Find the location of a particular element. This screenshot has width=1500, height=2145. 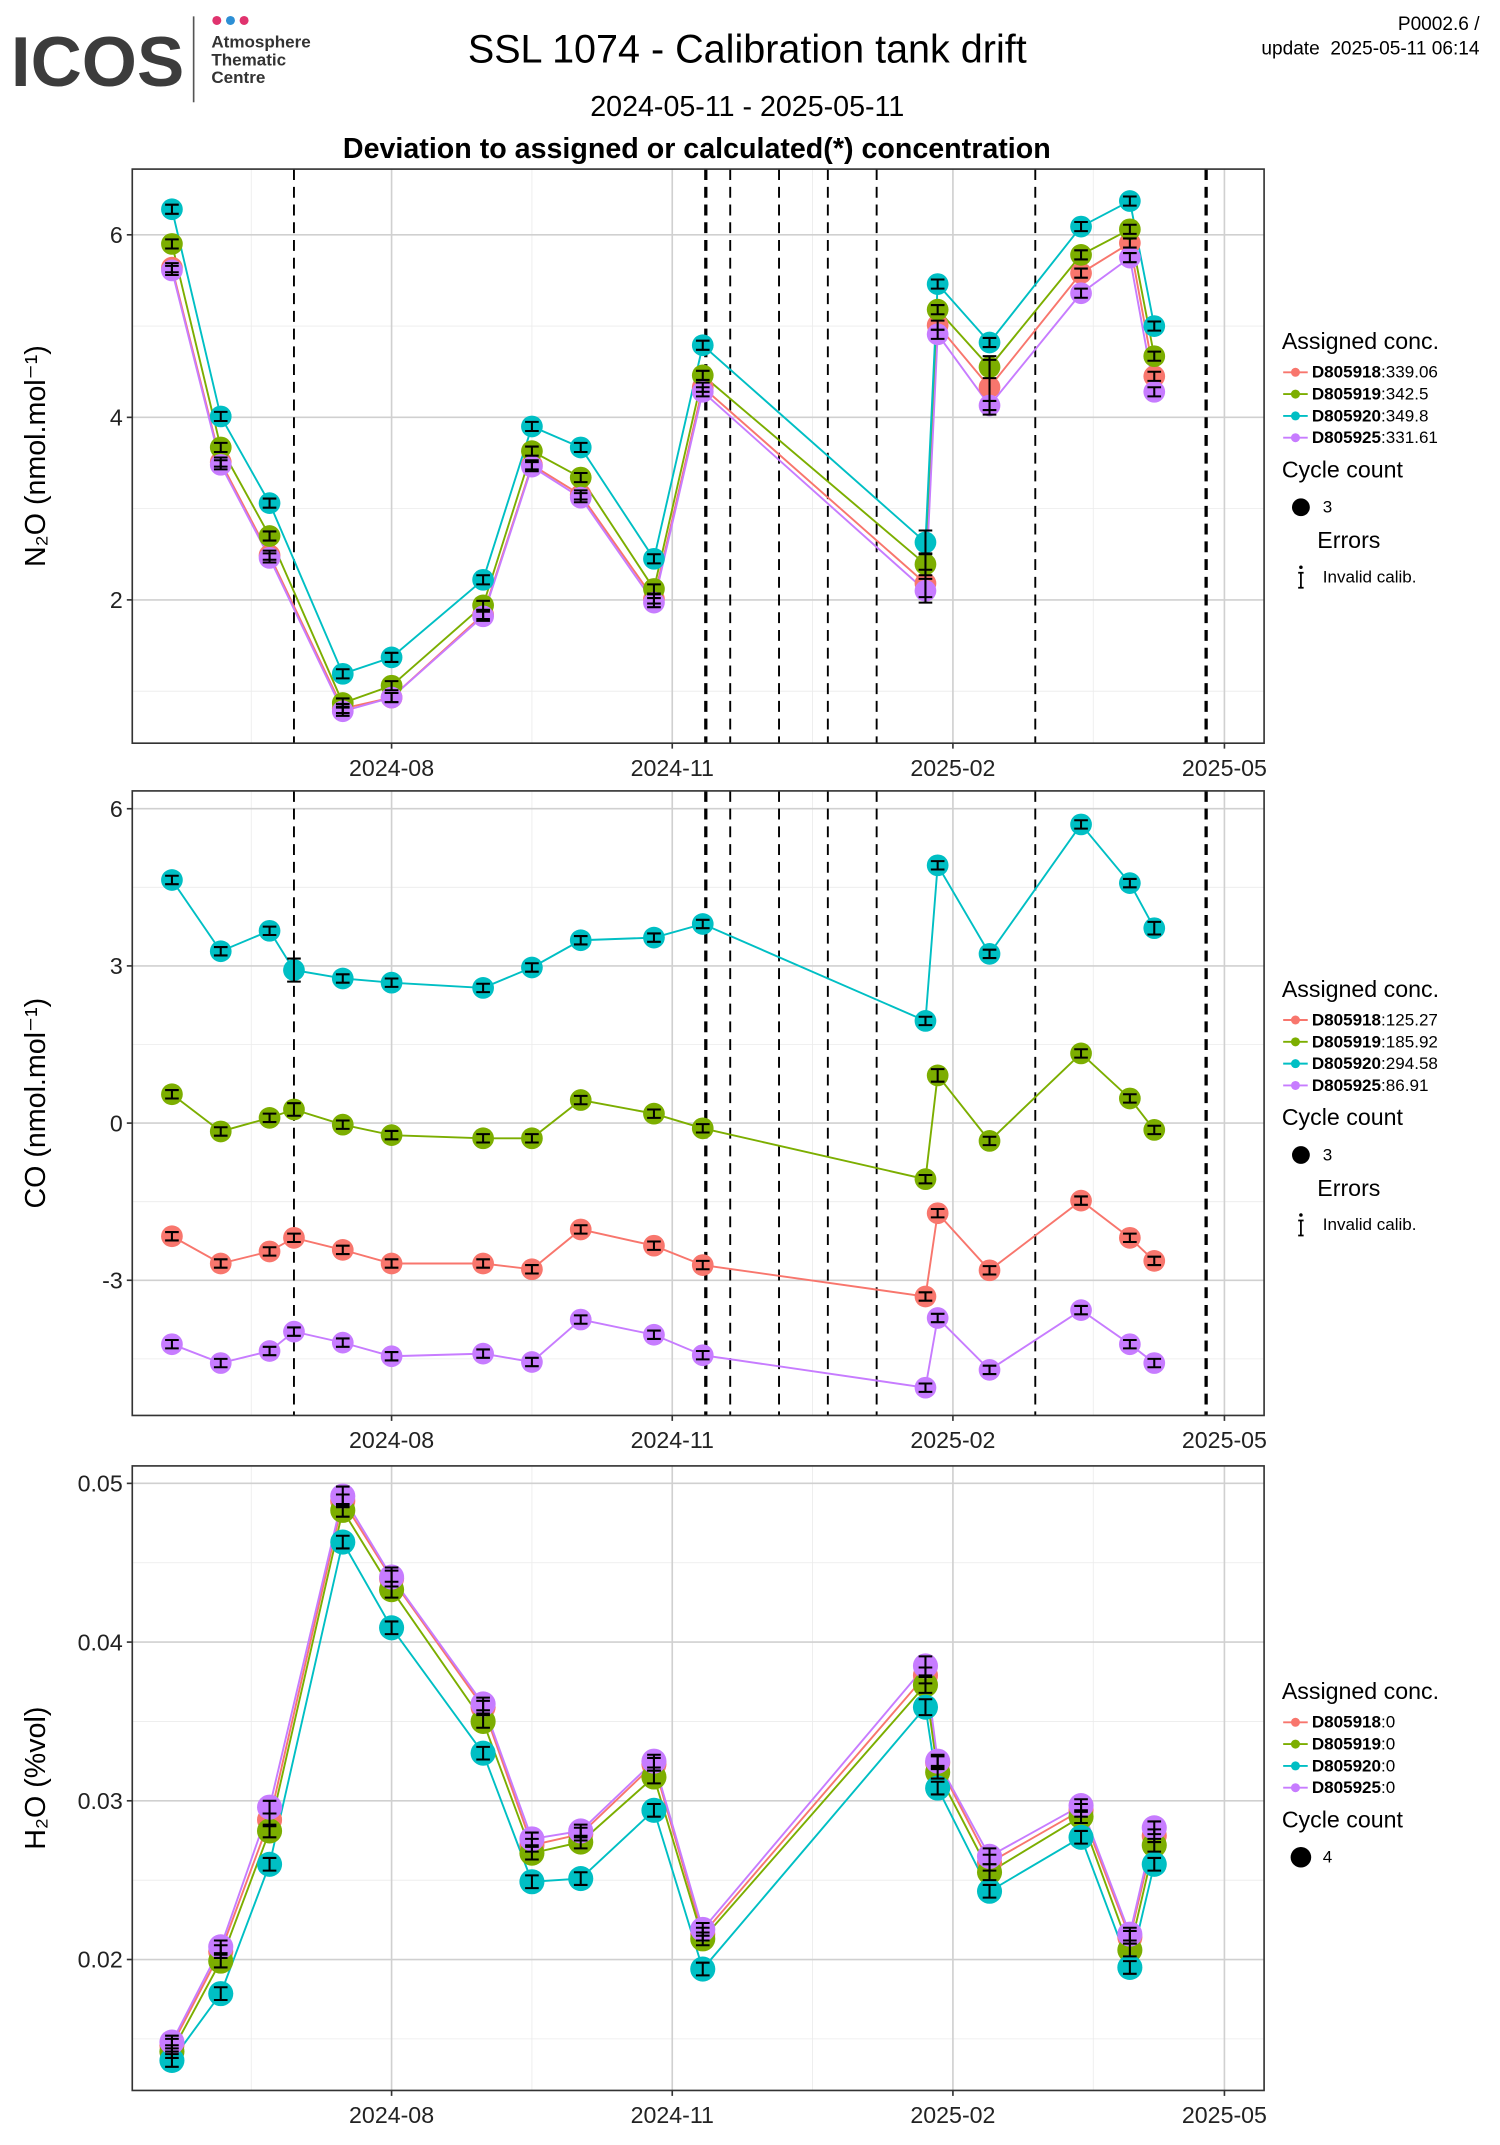

legend-name: D805919 is located at coordinates (1349, 1744).